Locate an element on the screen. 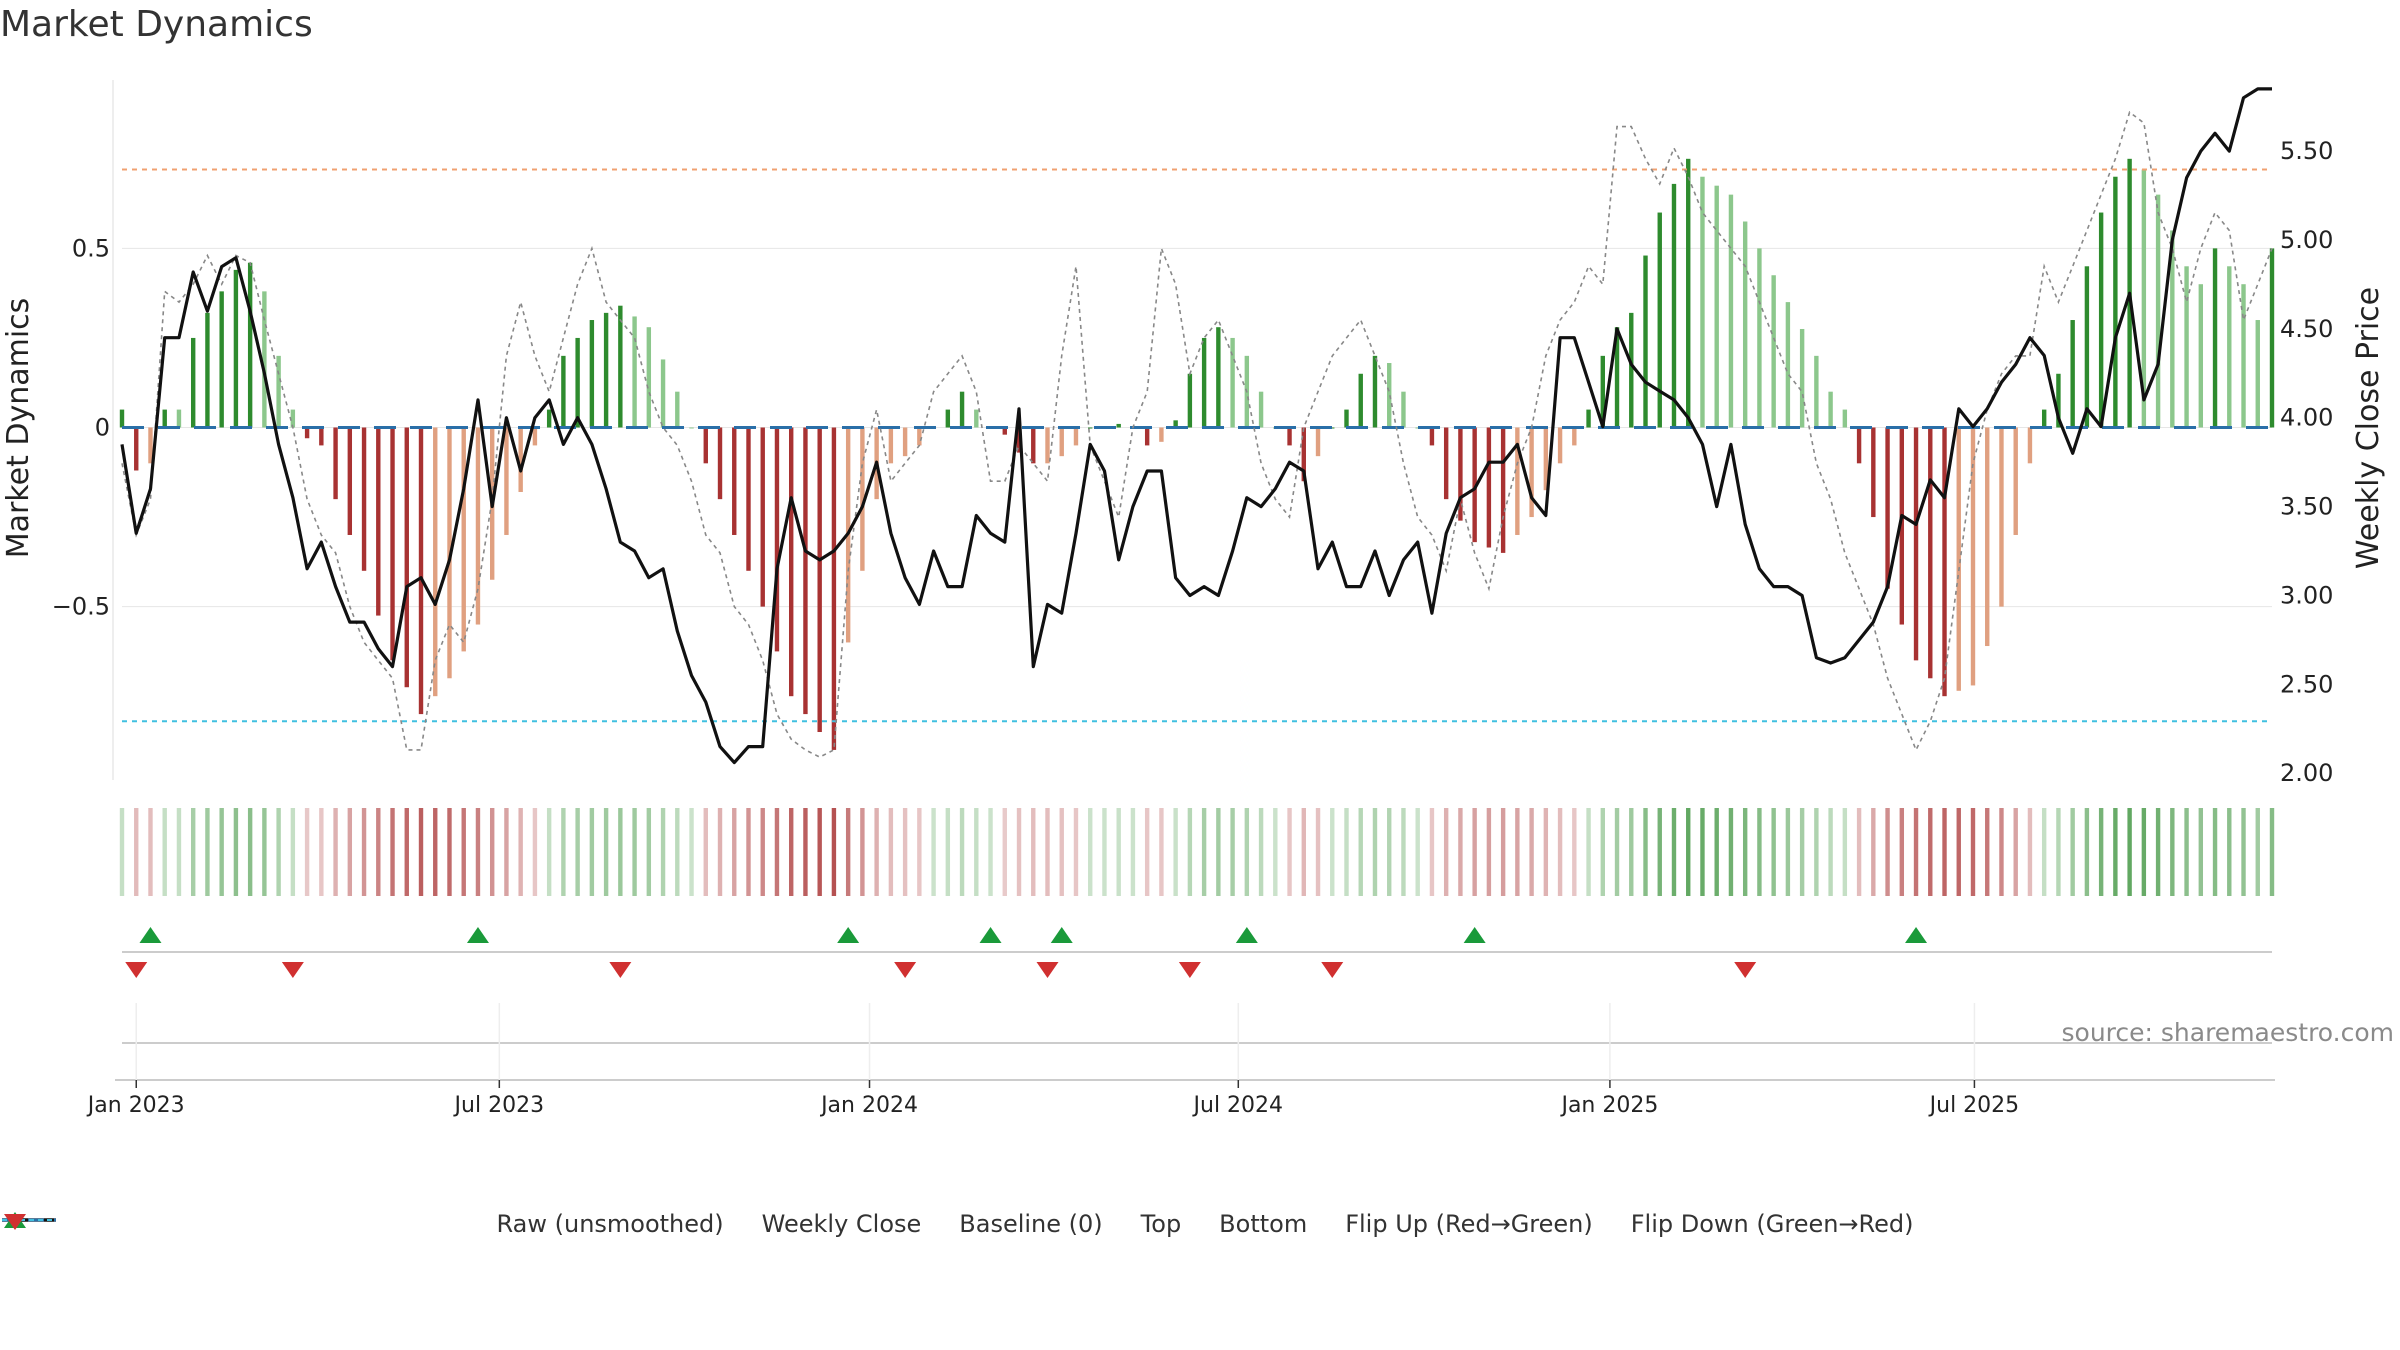 The height and width of the screenshot is (1350, 2400). legend-item-close: Weekly Close is located at coordinates (461, 1224).